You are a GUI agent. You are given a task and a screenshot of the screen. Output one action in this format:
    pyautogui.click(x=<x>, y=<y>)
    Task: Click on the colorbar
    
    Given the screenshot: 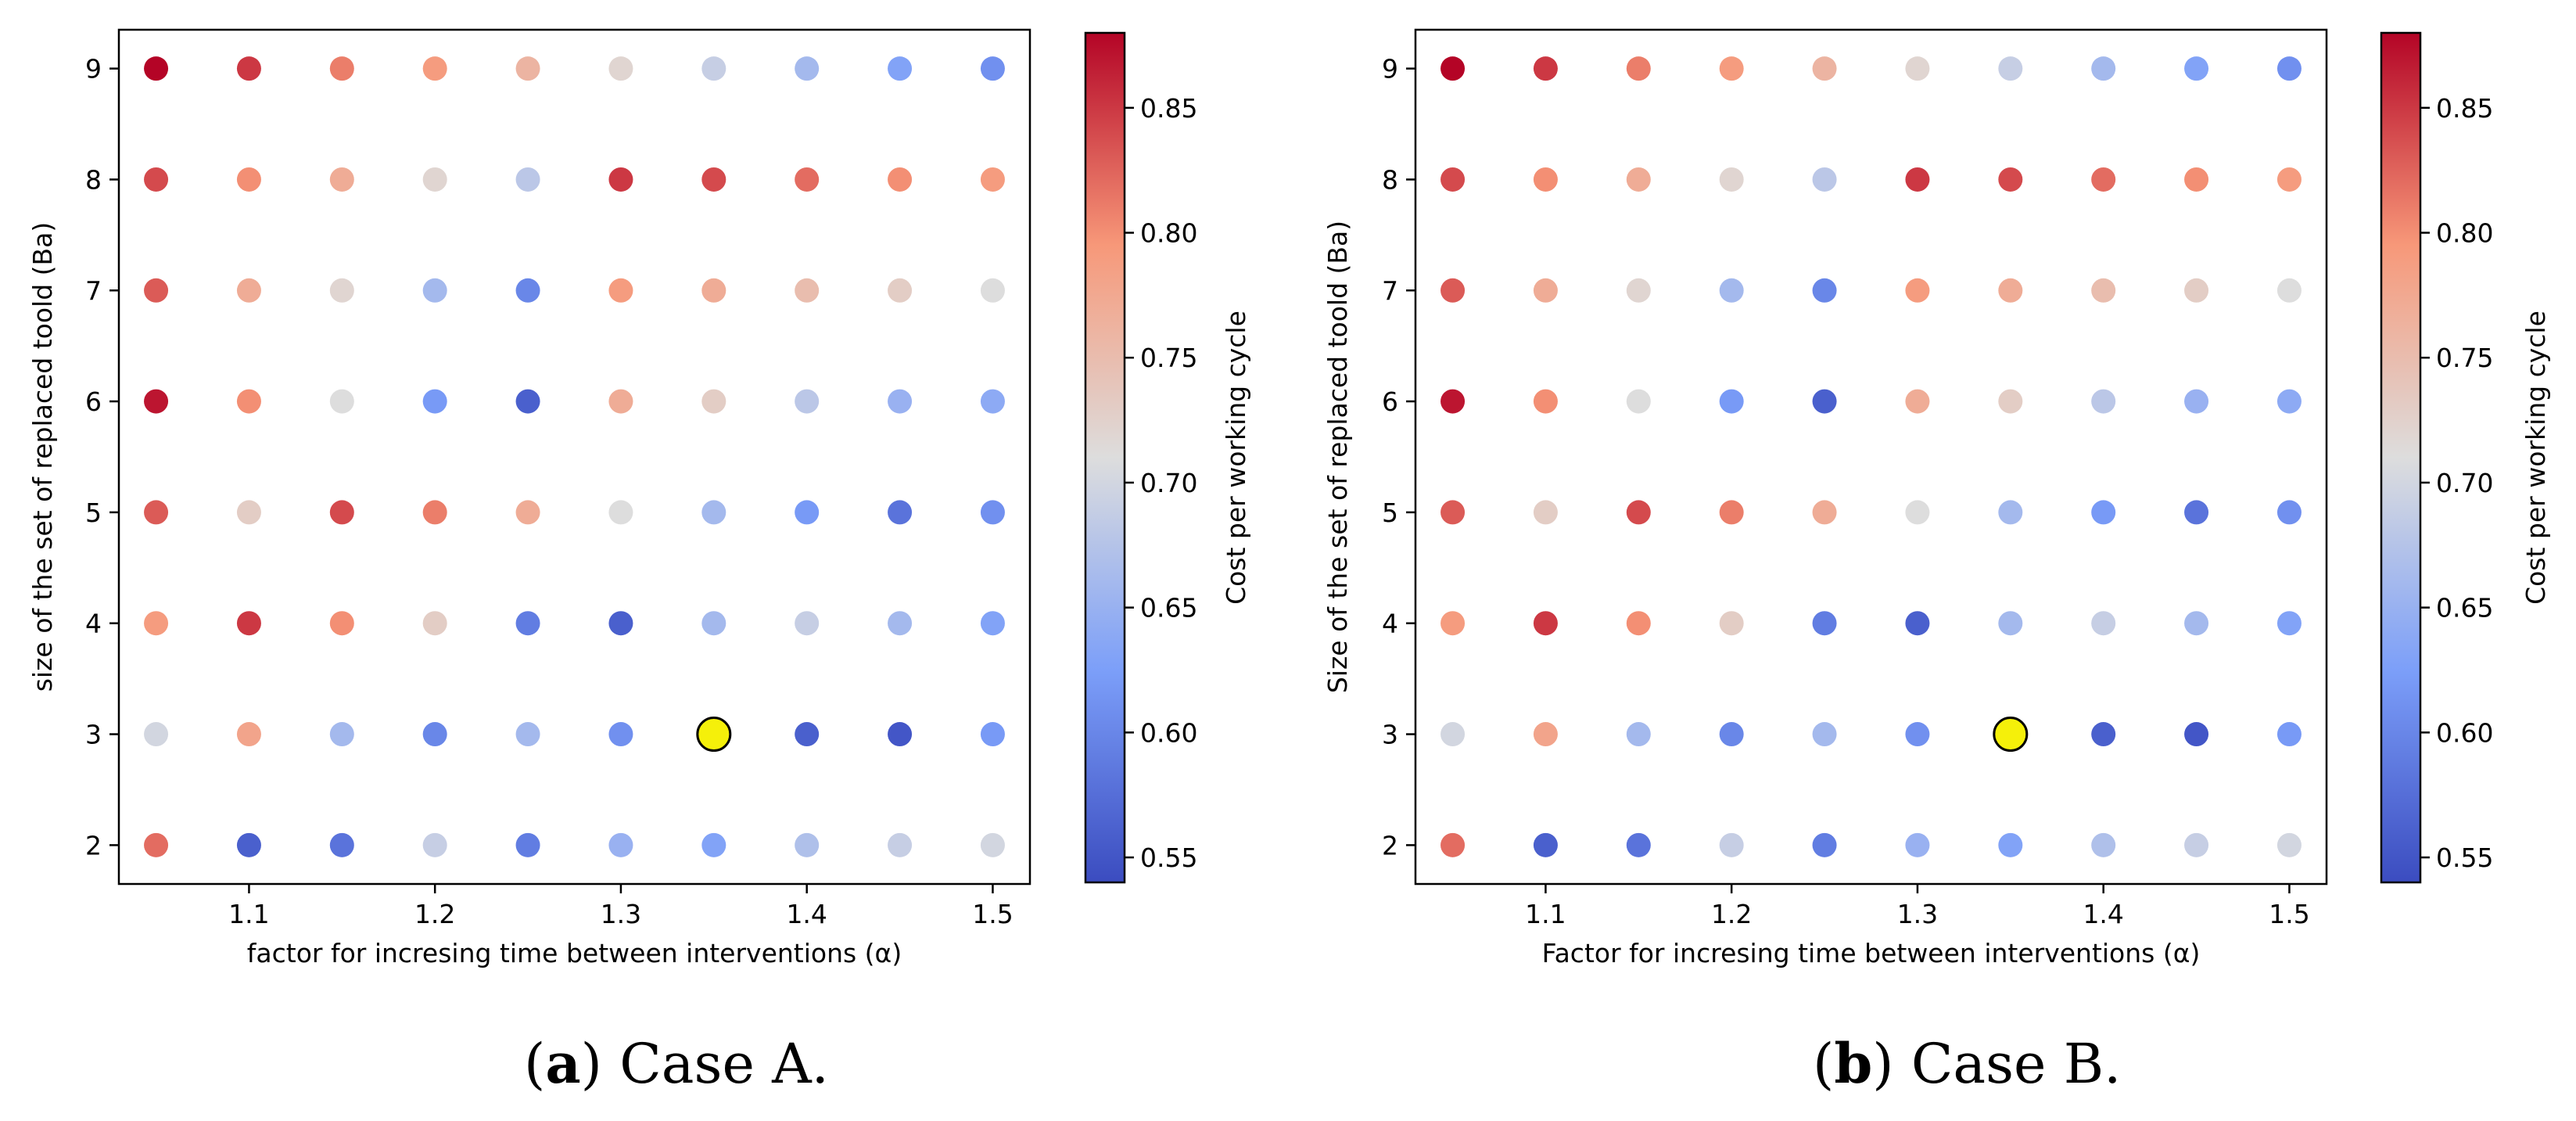 What is the action you would take?
    pyautogui.click(x=1105, y=457)
    